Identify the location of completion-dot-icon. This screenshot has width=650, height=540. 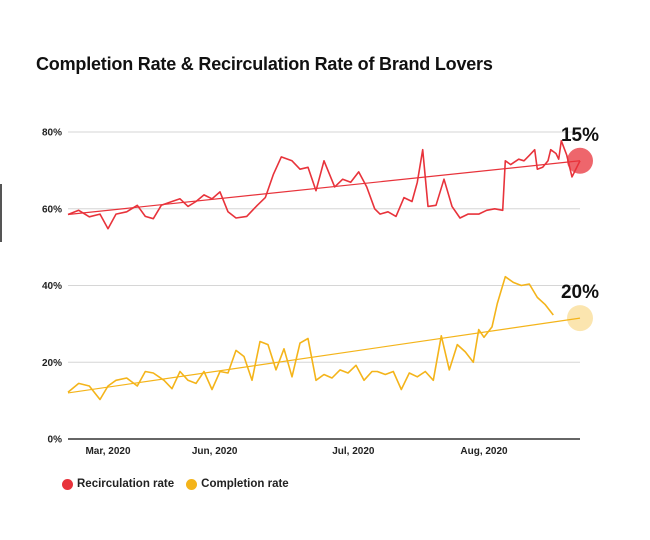
(192, 484).